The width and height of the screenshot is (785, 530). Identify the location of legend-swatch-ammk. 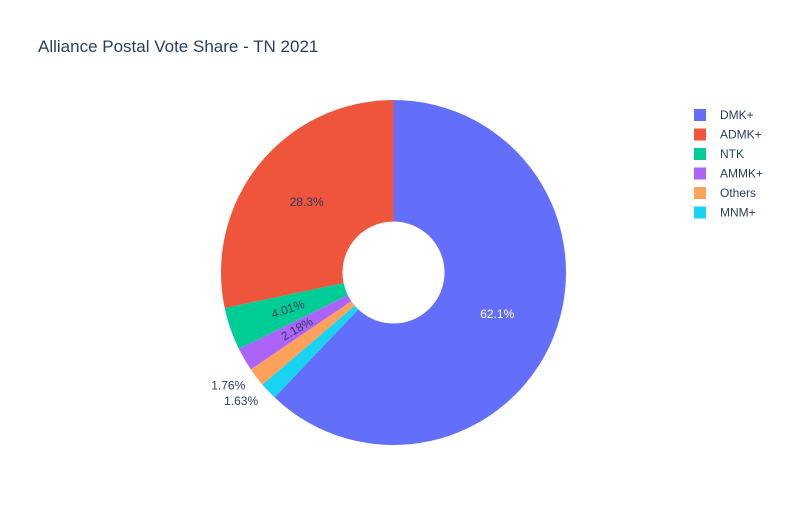
(700, 173).